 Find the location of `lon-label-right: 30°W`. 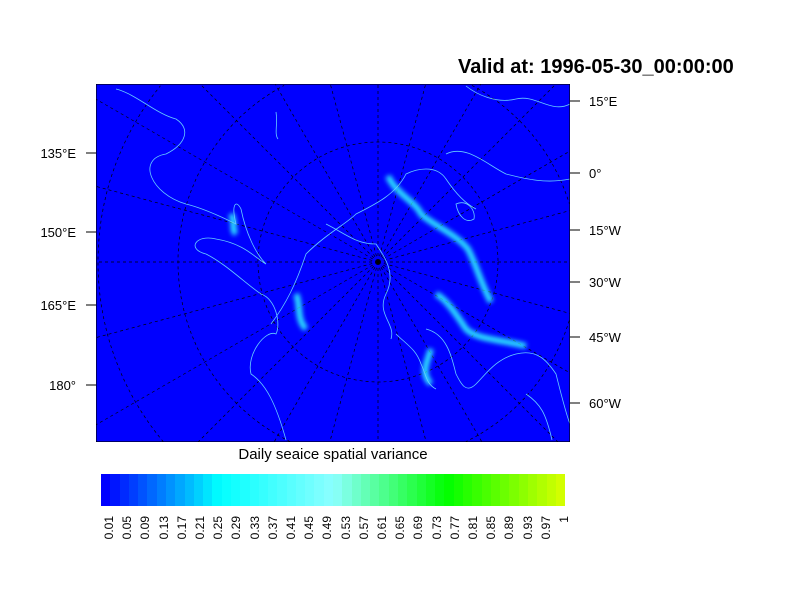

lon-label-right: 30°W is located at coordinates (605, 282).